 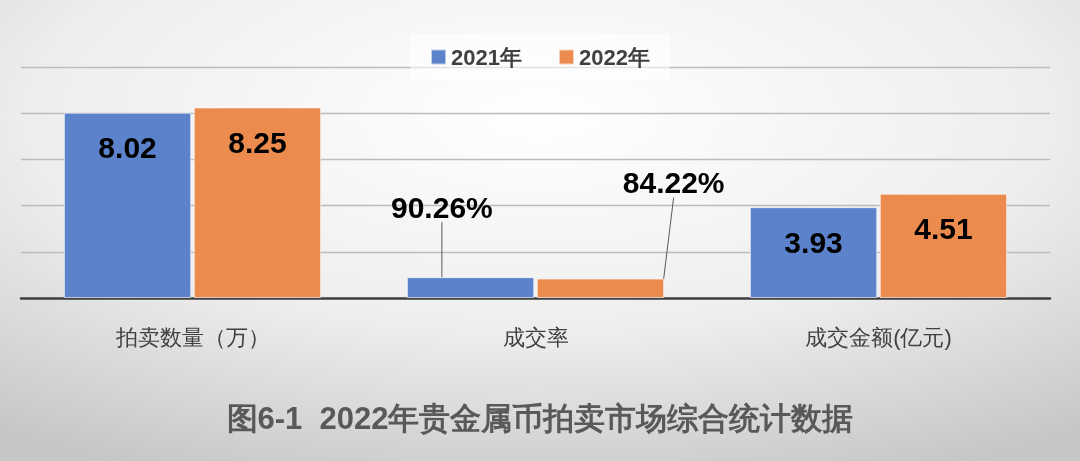 What do you see at coordinates (442, 207) in the screenshot?
I see `data-label: 90.26%` at bounding box center [442, 207].